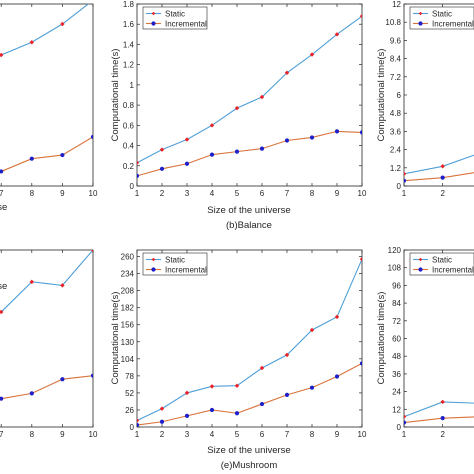 The height and width of the screenshot is (474, 474). What do you see at coordinates (396, 339) in the screenshot?
I see `y-tick-label: 60` at bounding box center [396, 339].